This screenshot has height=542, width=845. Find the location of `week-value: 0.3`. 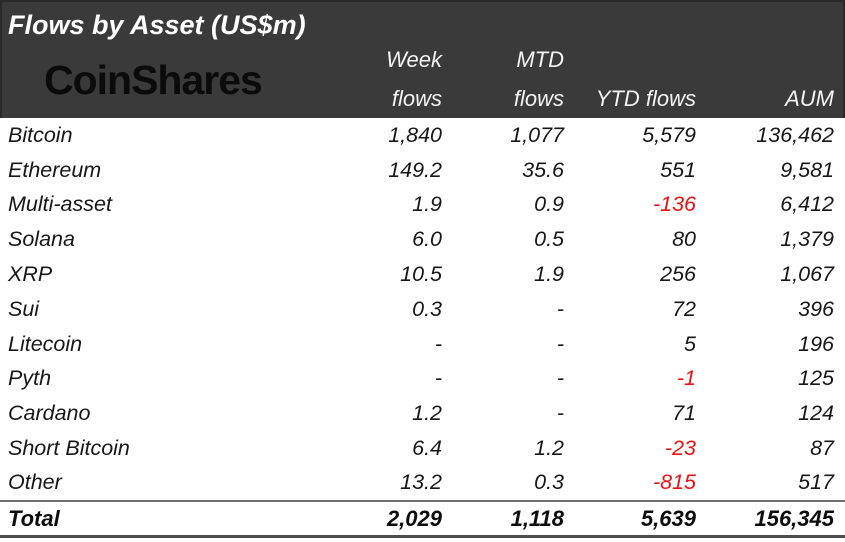

week-value: 0.3 is located at coordinates (427, 308).